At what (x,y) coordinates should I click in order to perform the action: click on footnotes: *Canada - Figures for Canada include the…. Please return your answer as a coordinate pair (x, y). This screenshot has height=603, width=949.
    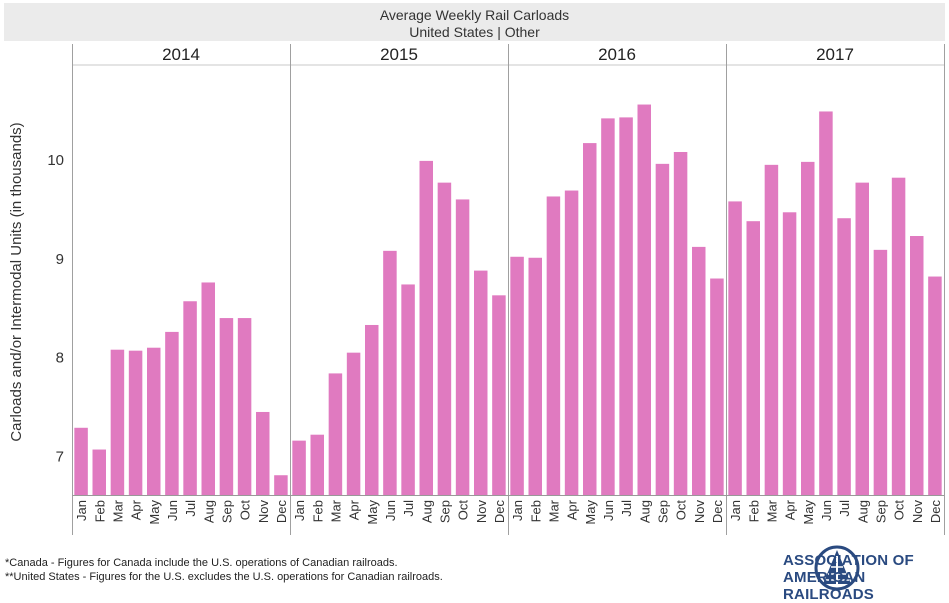
    Looking at the image, I should click on (224, 570).